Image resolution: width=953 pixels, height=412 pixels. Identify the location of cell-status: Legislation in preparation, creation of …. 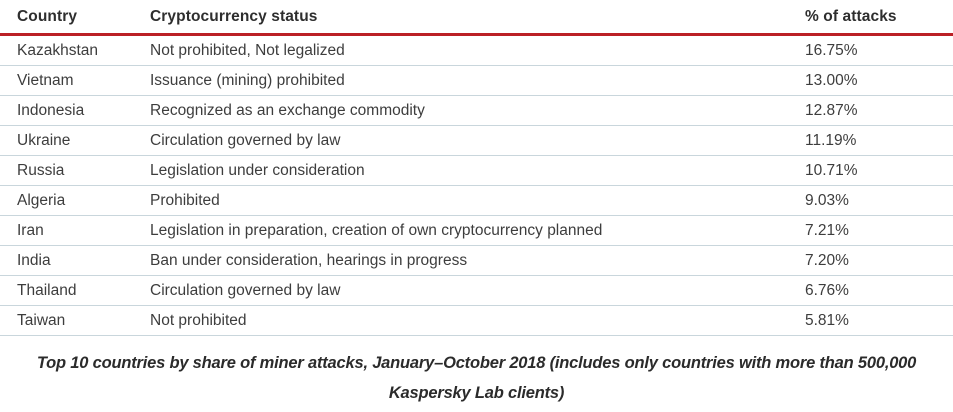
(477, 230).